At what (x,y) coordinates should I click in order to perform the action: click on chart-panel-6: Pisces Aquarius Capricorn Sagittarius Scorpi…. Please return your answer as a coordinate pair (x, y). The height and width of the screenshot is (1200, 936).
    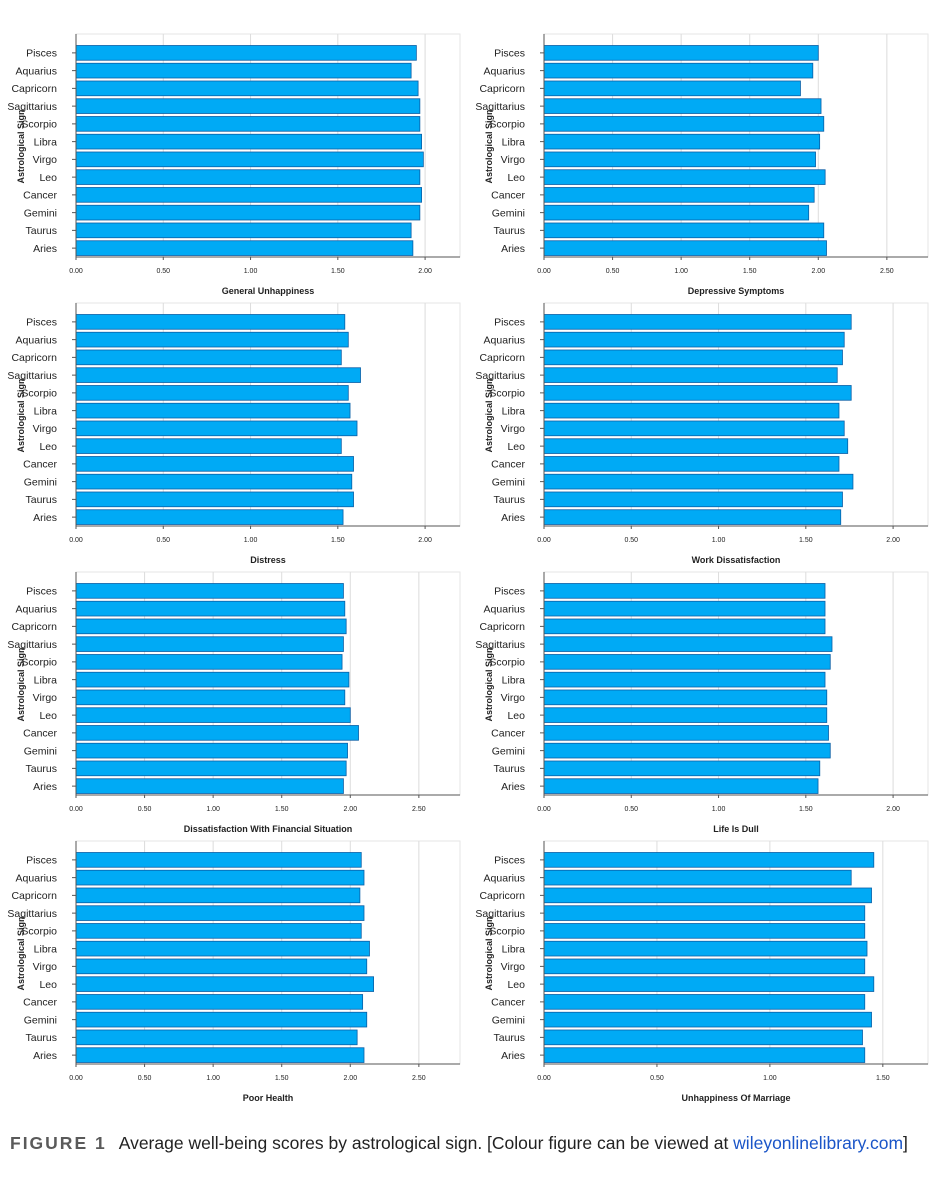
    Looking at the image, I should click on (702, 702).